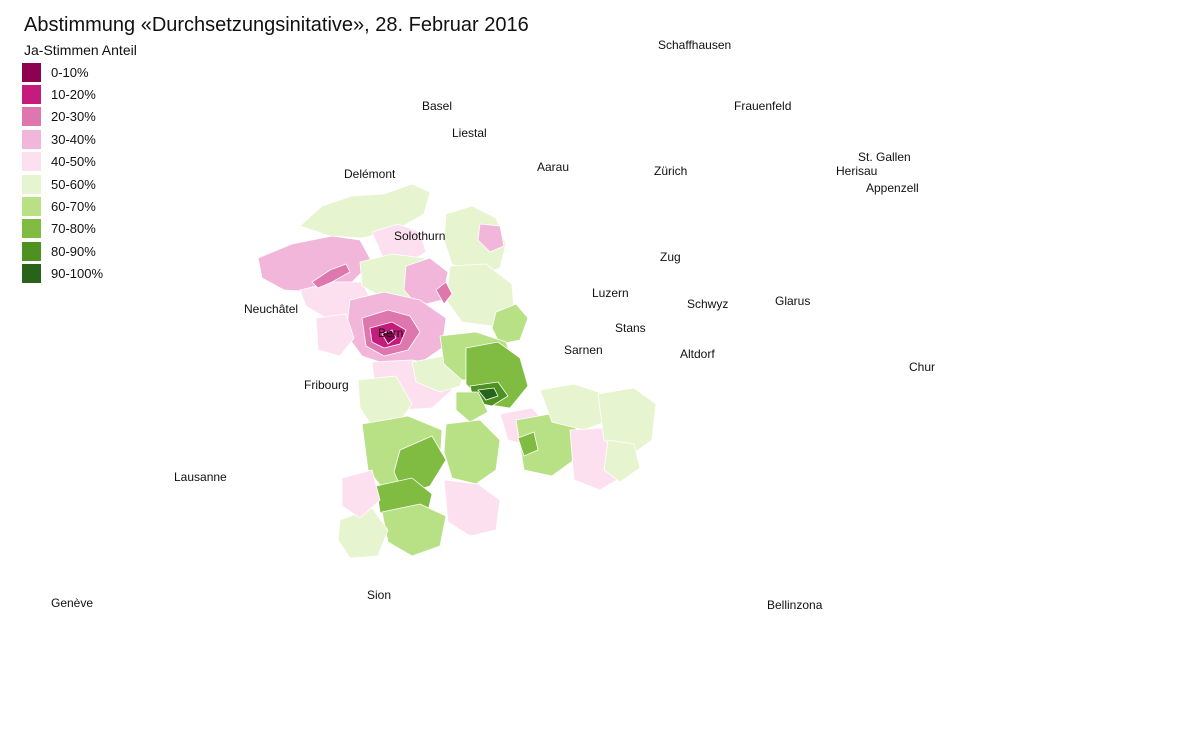  I want to click on city-label: Zug, so click(670, 257).